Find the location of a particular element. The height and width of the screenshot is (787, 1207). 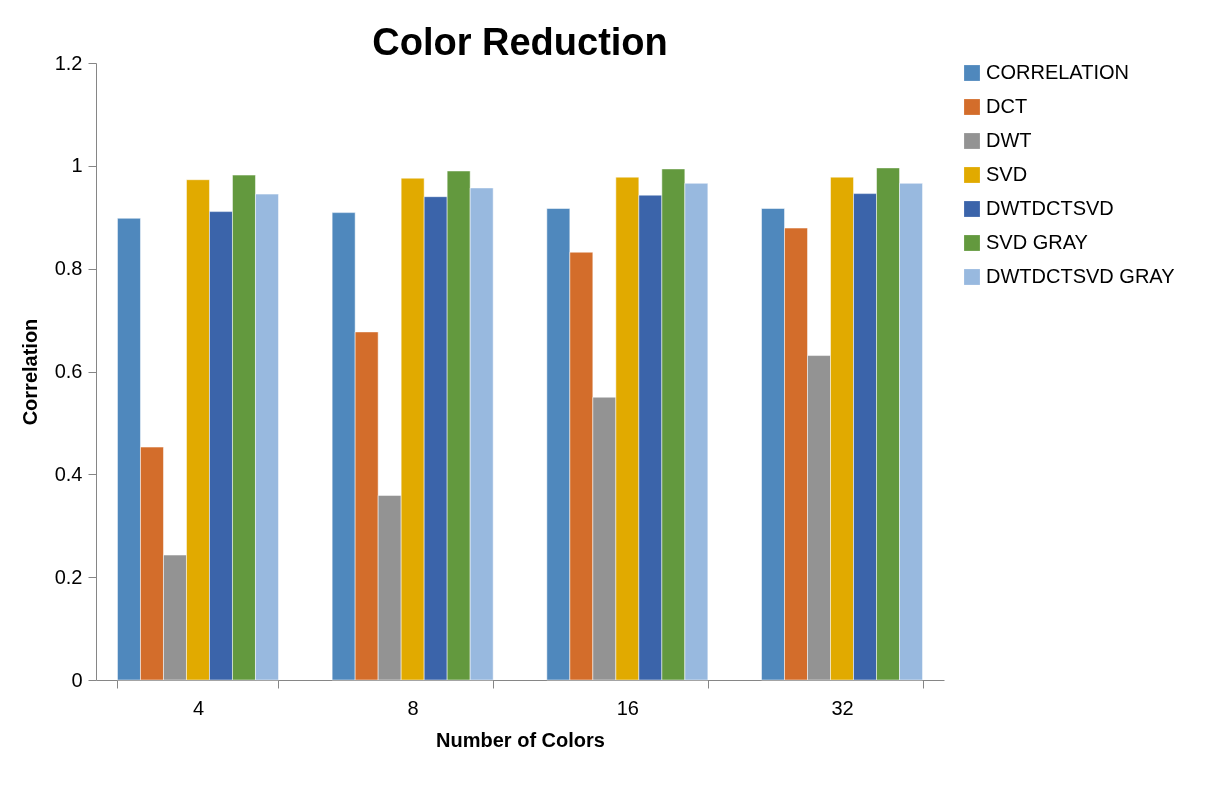

y-axis-title: Correlation is located at coordinates (29, 372).